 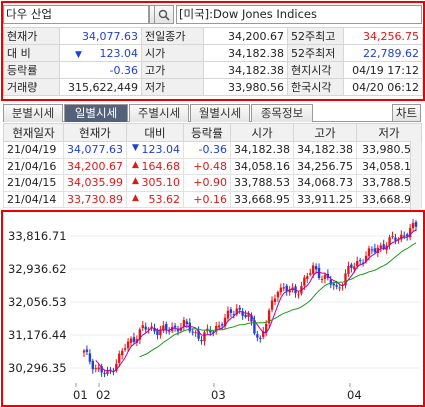 I want to click on down-arrow-icon: ▼, so click(x=78, y=54).